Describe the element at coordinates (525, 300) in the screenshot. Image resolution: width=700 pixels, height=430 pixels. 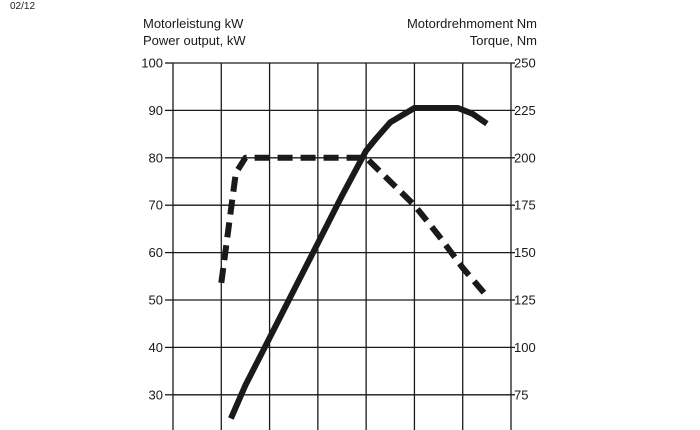
I see `right-tick-label-2: 125` at that location.